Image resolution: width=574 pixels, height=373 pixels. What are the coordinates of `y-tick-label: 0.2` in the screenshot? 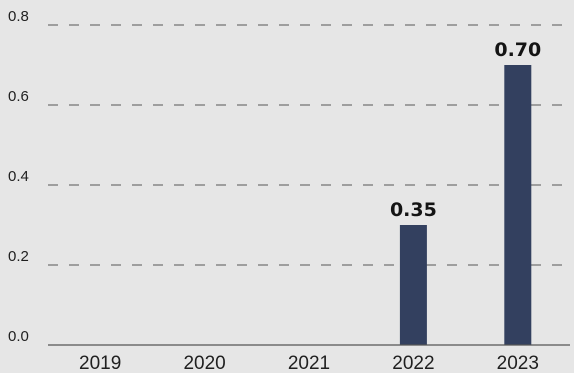 It's located at (18, 256).